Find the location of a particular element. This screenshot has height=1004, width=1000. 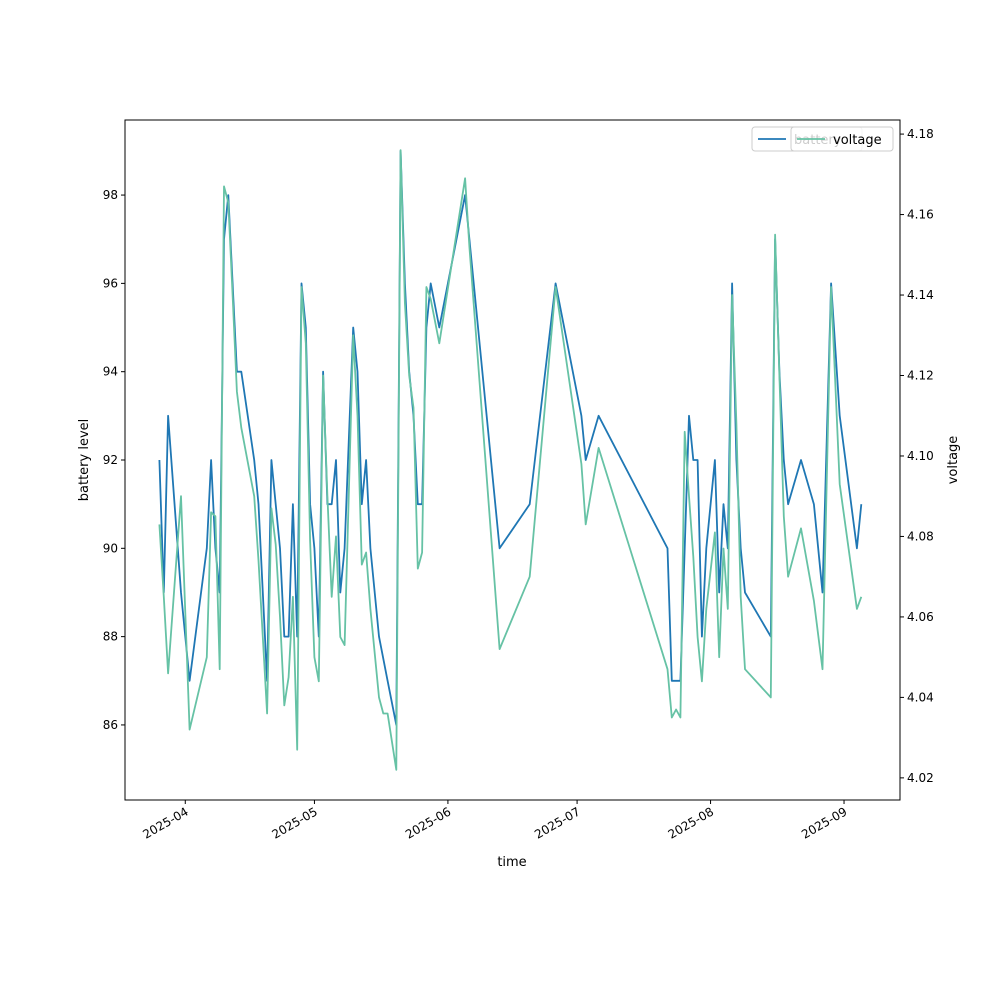

y-left-tick-label-92: 92 is located at coordinates (110, 460).